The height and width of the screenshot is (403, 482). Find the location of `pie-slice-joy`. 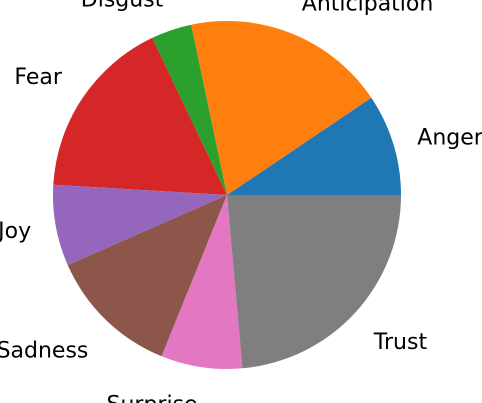

pie-slice-joy is located at coordinates (140, 225).